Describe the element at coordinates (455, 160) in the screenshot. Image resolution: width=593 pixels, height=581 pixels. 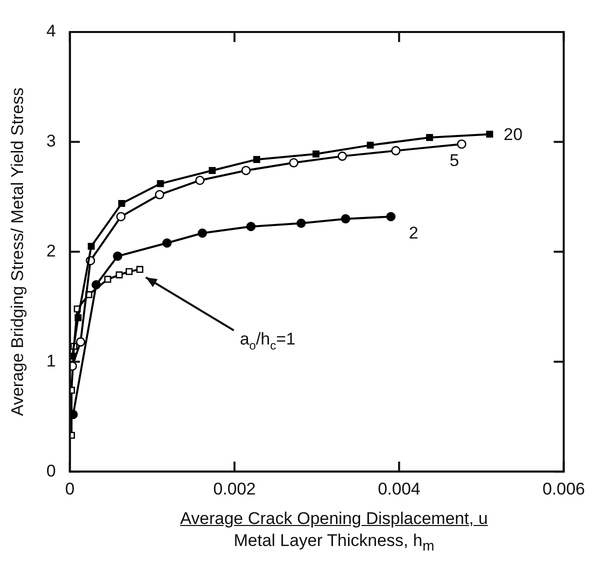
I see `series-label: 5` at that location.